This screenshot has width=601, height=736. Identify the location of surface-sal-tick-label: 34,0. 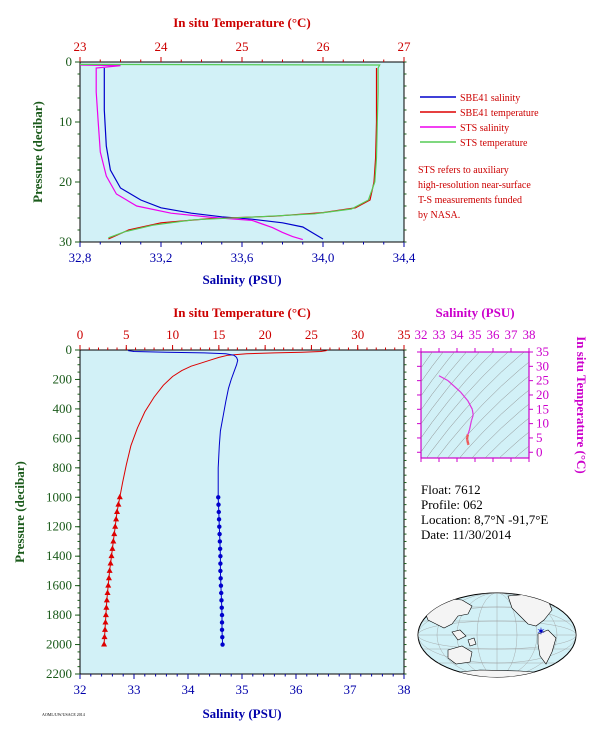
(323, 257).